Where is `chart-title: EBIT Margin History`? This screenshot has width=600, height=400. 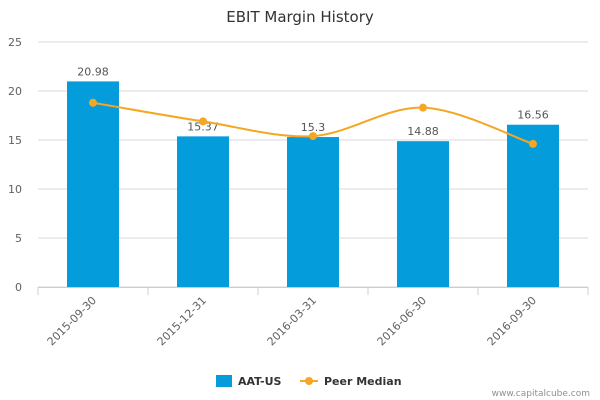 chart-title: EBIT Margin History is located at coordinates (300, 17).